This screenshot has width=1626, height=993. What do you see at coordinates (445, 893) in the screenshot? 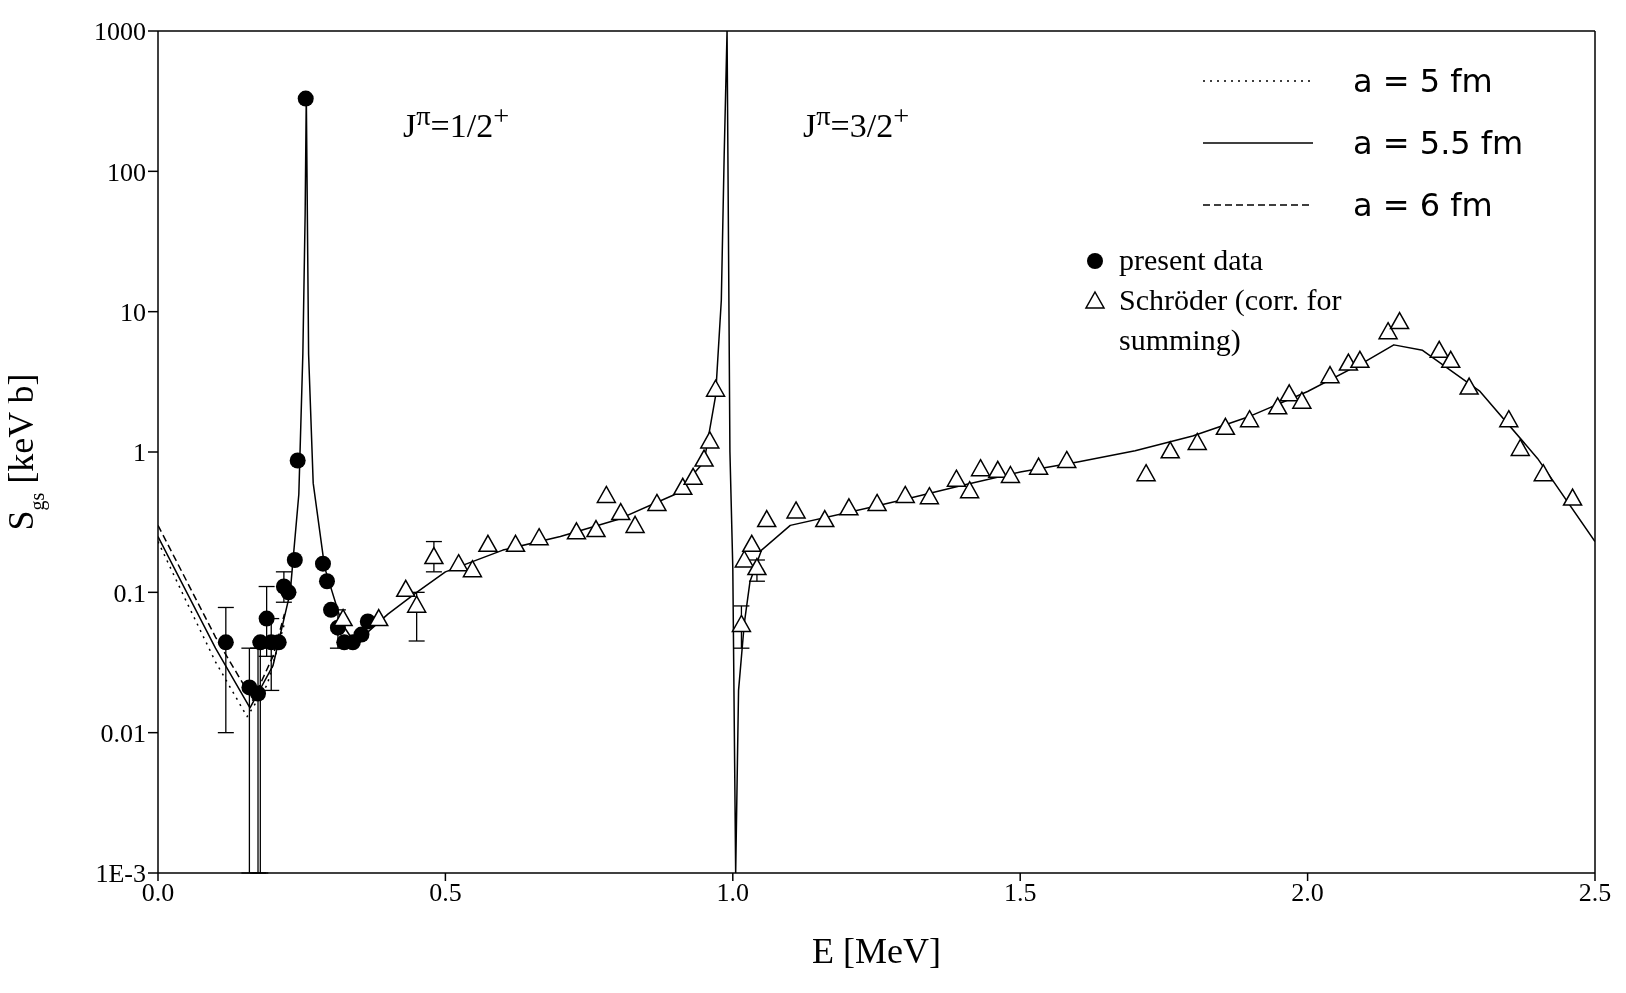
I see `x-tick-label: 0.5` at bounding box center [445, 893].